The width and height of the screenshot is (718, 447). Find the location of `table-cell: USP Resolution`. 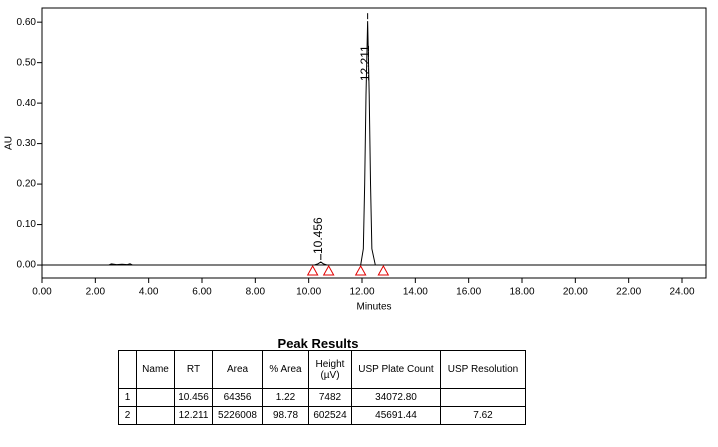

table-cell: USP Resolution is located at coordinates (483, 369).